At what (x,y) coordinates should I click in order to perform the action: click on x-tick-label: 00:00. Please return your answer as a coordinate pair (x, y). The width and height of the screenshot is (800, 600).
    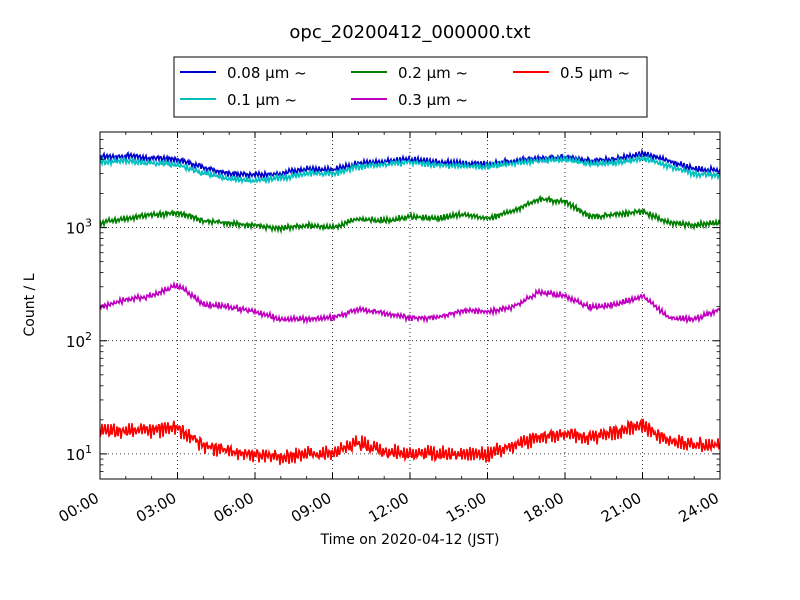
    Looking at the image, I should click on (79, 507).